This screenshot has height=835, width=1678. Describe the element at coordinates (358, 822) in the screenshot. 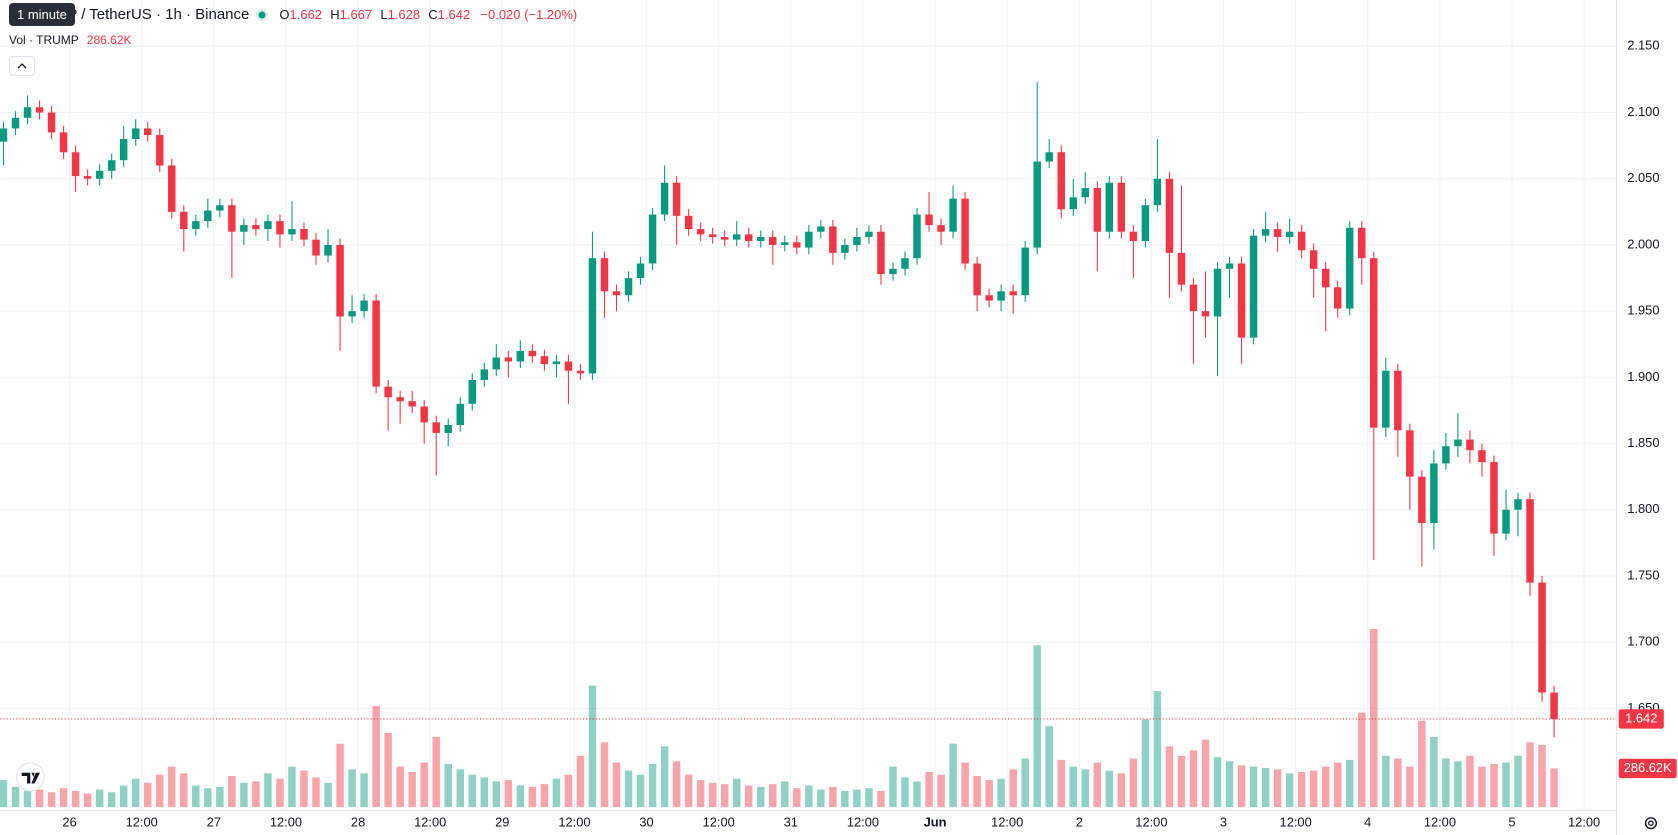

I see `x-tick-label: 28` at that location.